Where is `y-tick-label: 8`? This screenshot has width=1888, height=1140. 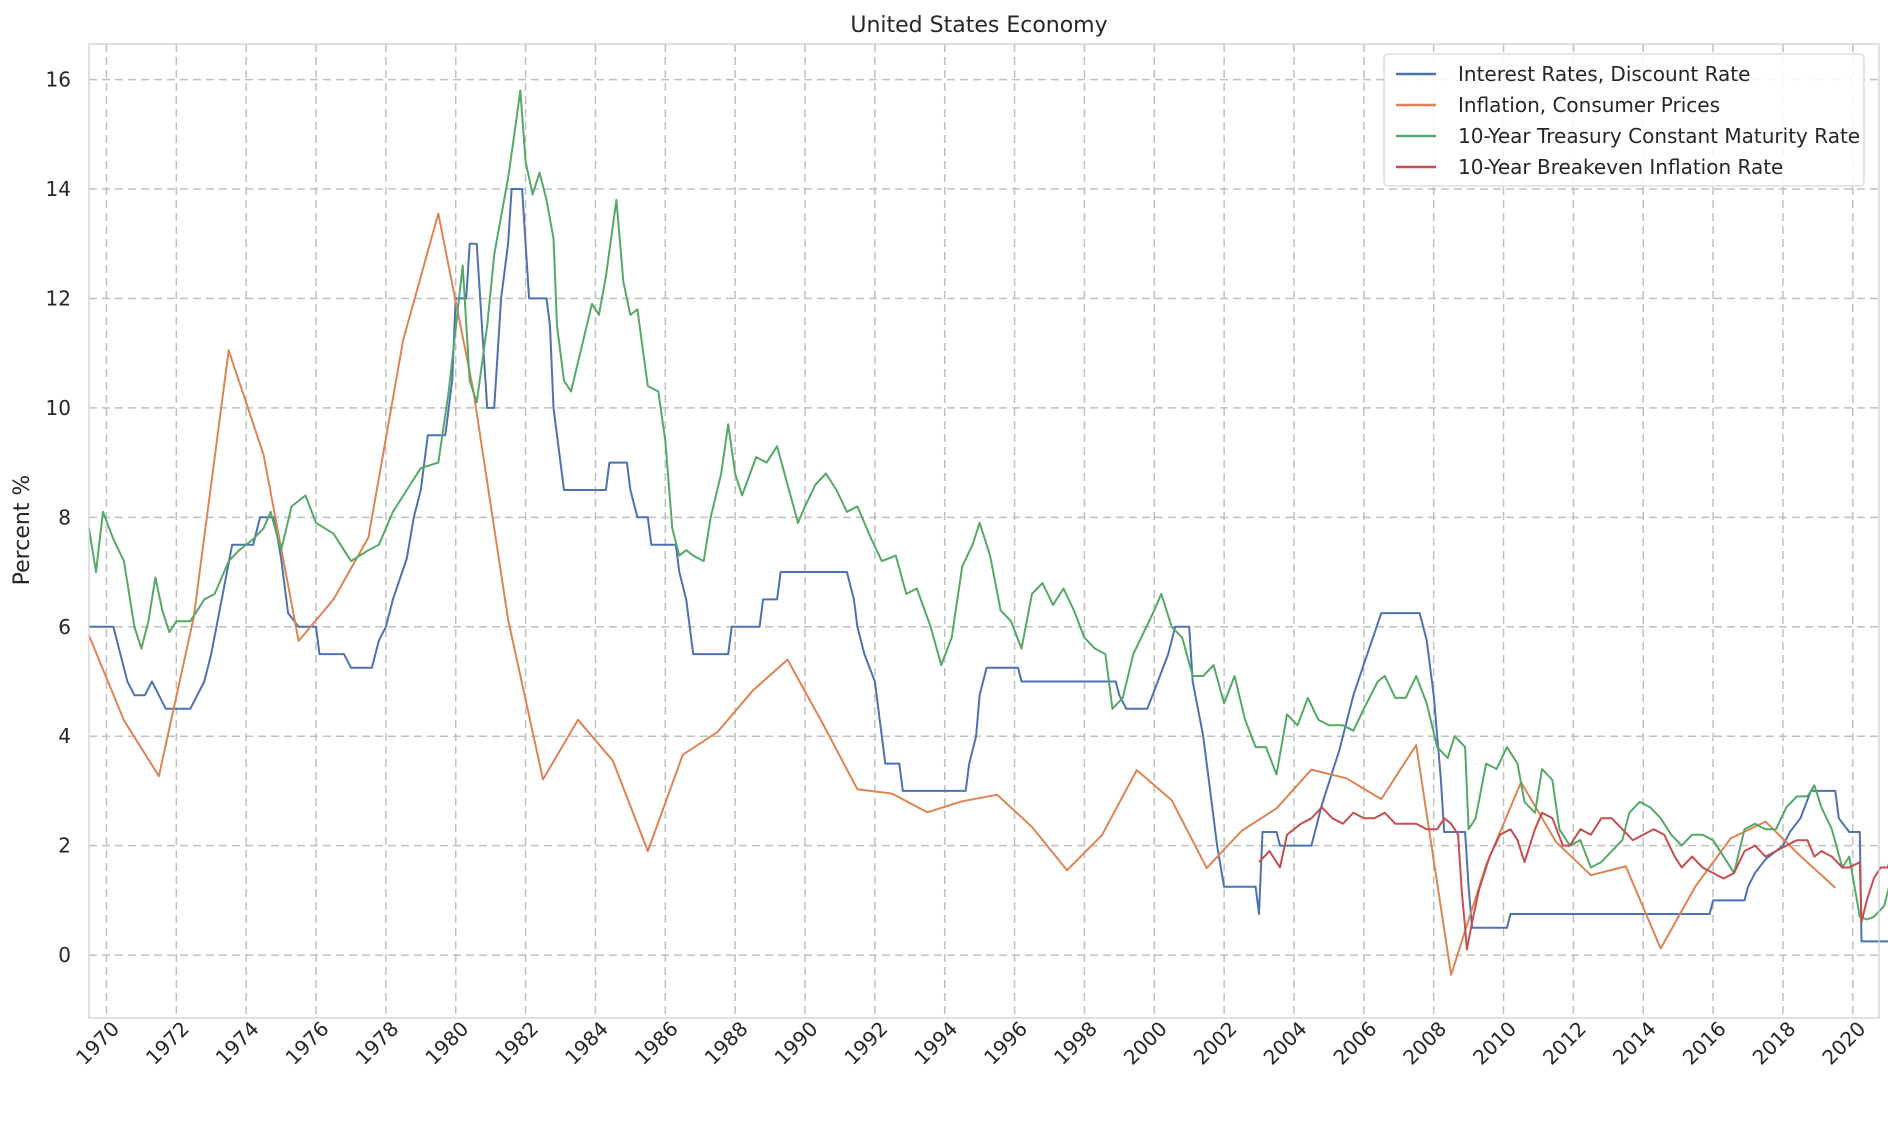 y-tick-label: 8 is located at coordinates (64, 517).